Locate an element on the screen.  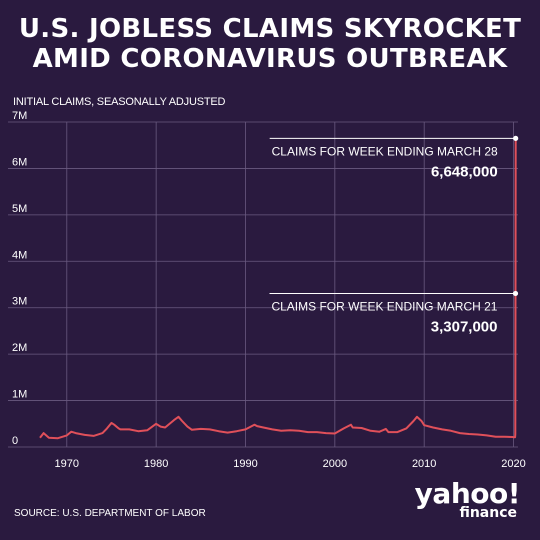
y-tick-label: 1M is located at coordinates (19, 395).